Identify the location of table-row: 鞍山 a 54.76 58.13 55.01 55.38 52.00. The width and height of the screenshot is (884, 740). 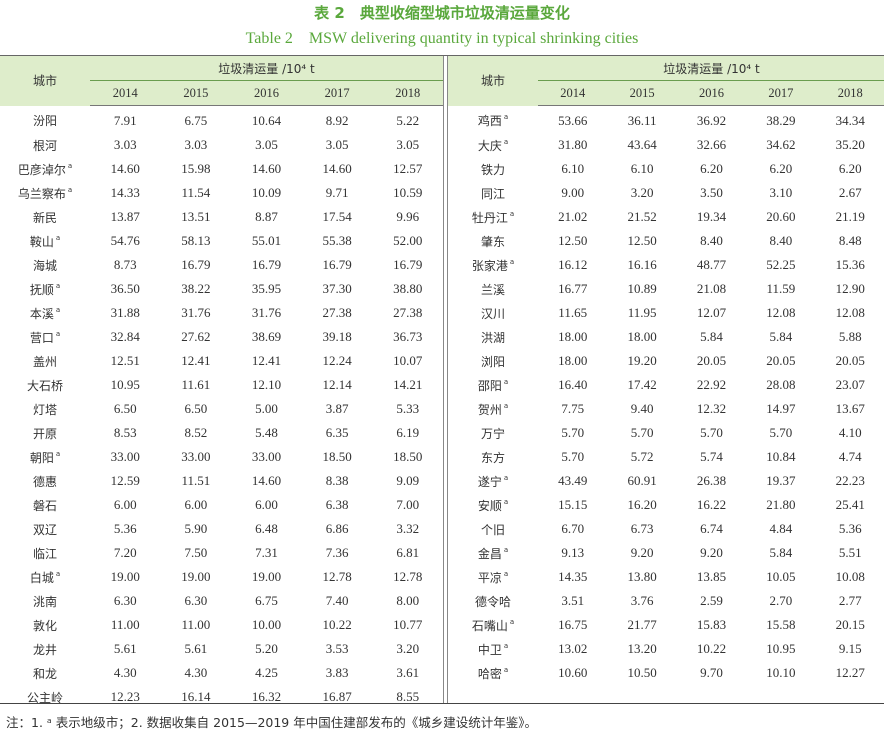
(221, 241).